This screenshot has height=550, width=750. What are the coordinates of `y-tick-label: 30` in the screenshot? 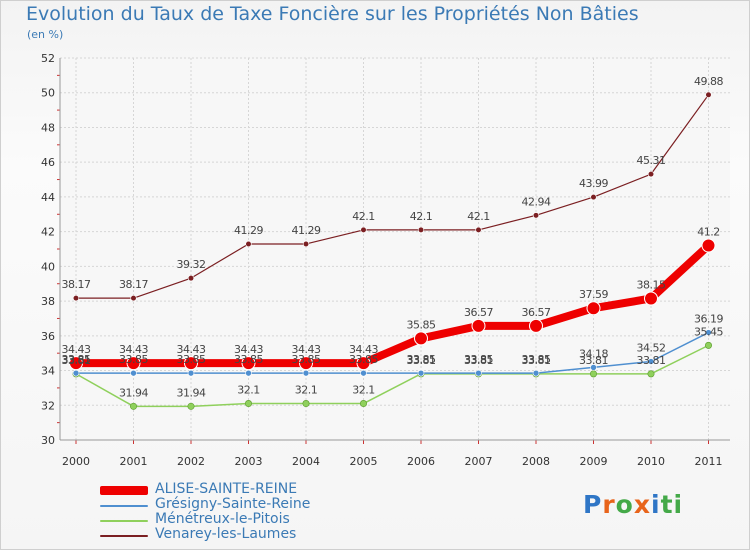 It's located at (48, 440).